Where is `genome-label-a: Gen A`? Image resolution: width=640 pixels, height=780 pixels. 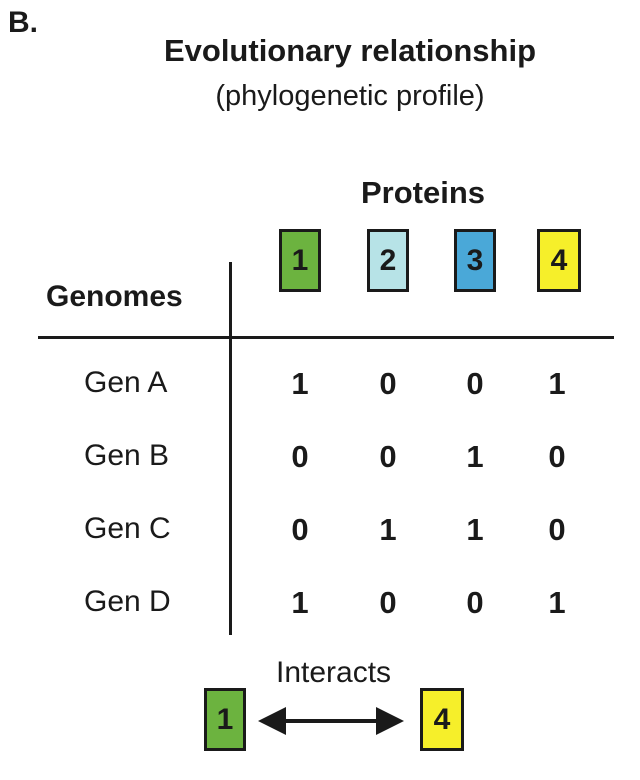
genome-label-a: Gen A is located at coordinates (126, 382).